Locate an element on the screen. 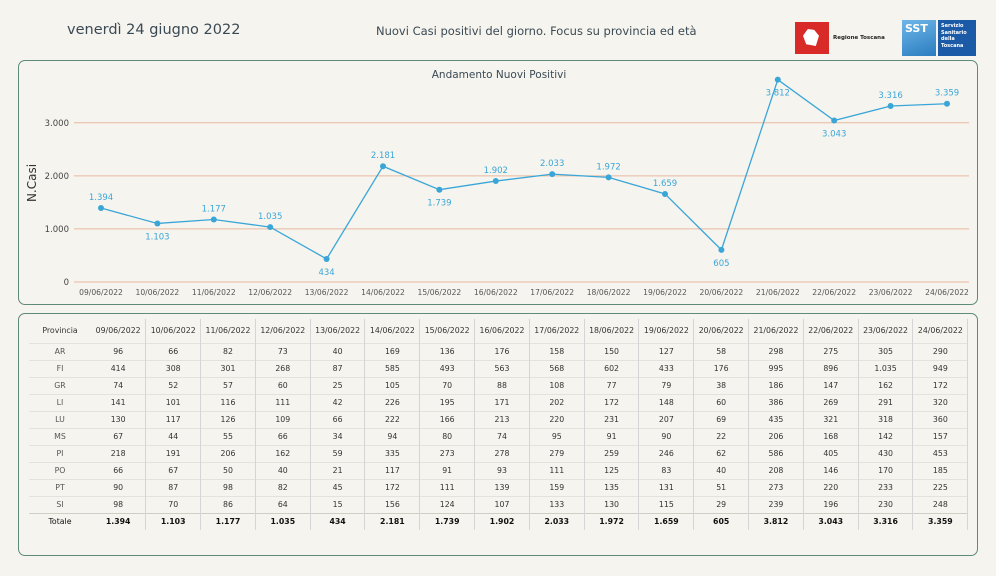 The image size is (996, 576). value-cell: 38 is located at coordinates (721, 385).